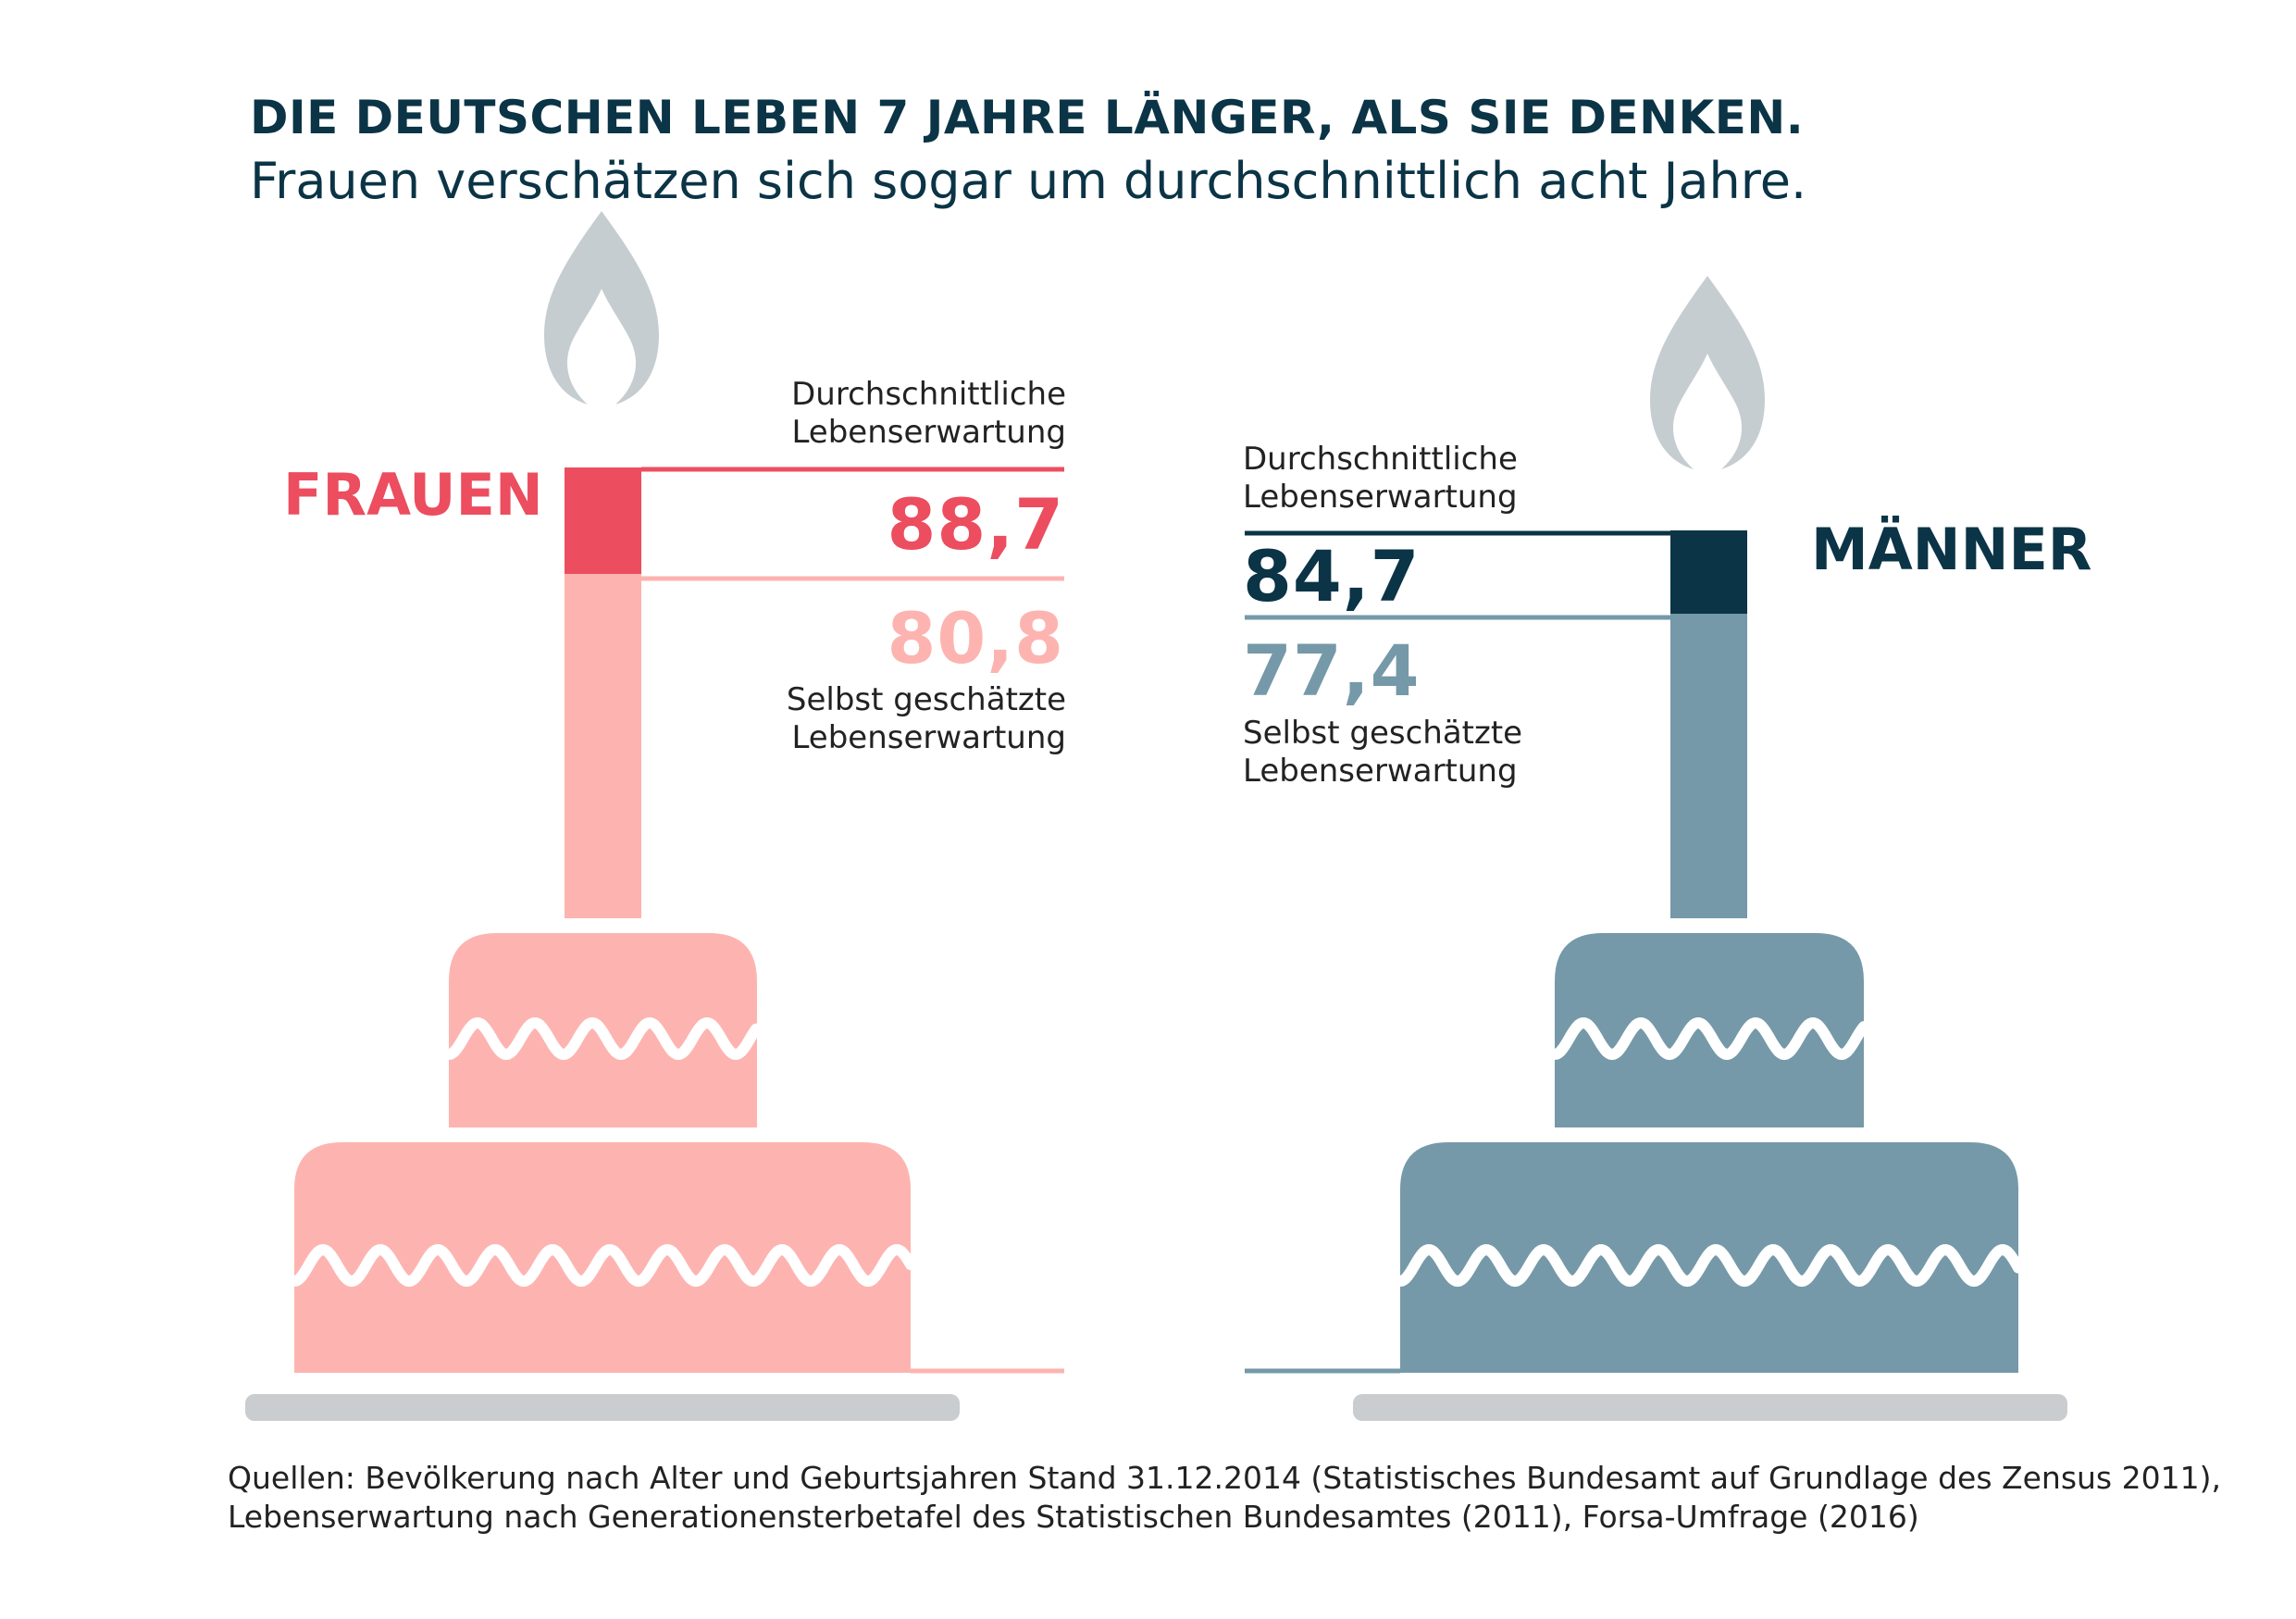  I want to click on maenner-actual-caption: Durchschnittliche Lebenserwartung, so click(1381, 479).